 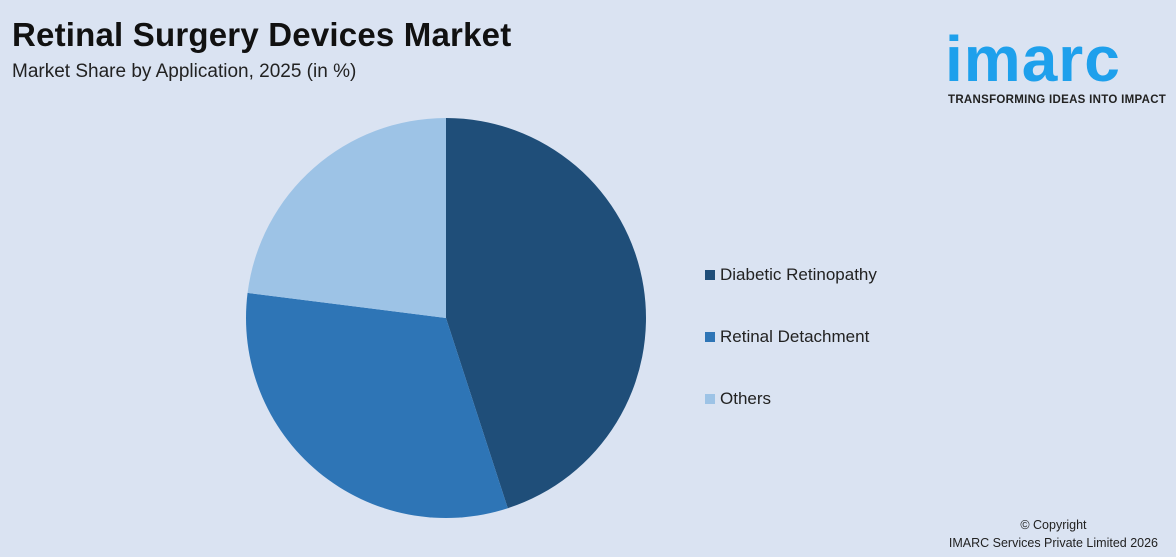 What do you see at coordinates (795, 336) in the screenshot?
I see `legend-label: Retinal Detachment` at bounding box center [795, 336].